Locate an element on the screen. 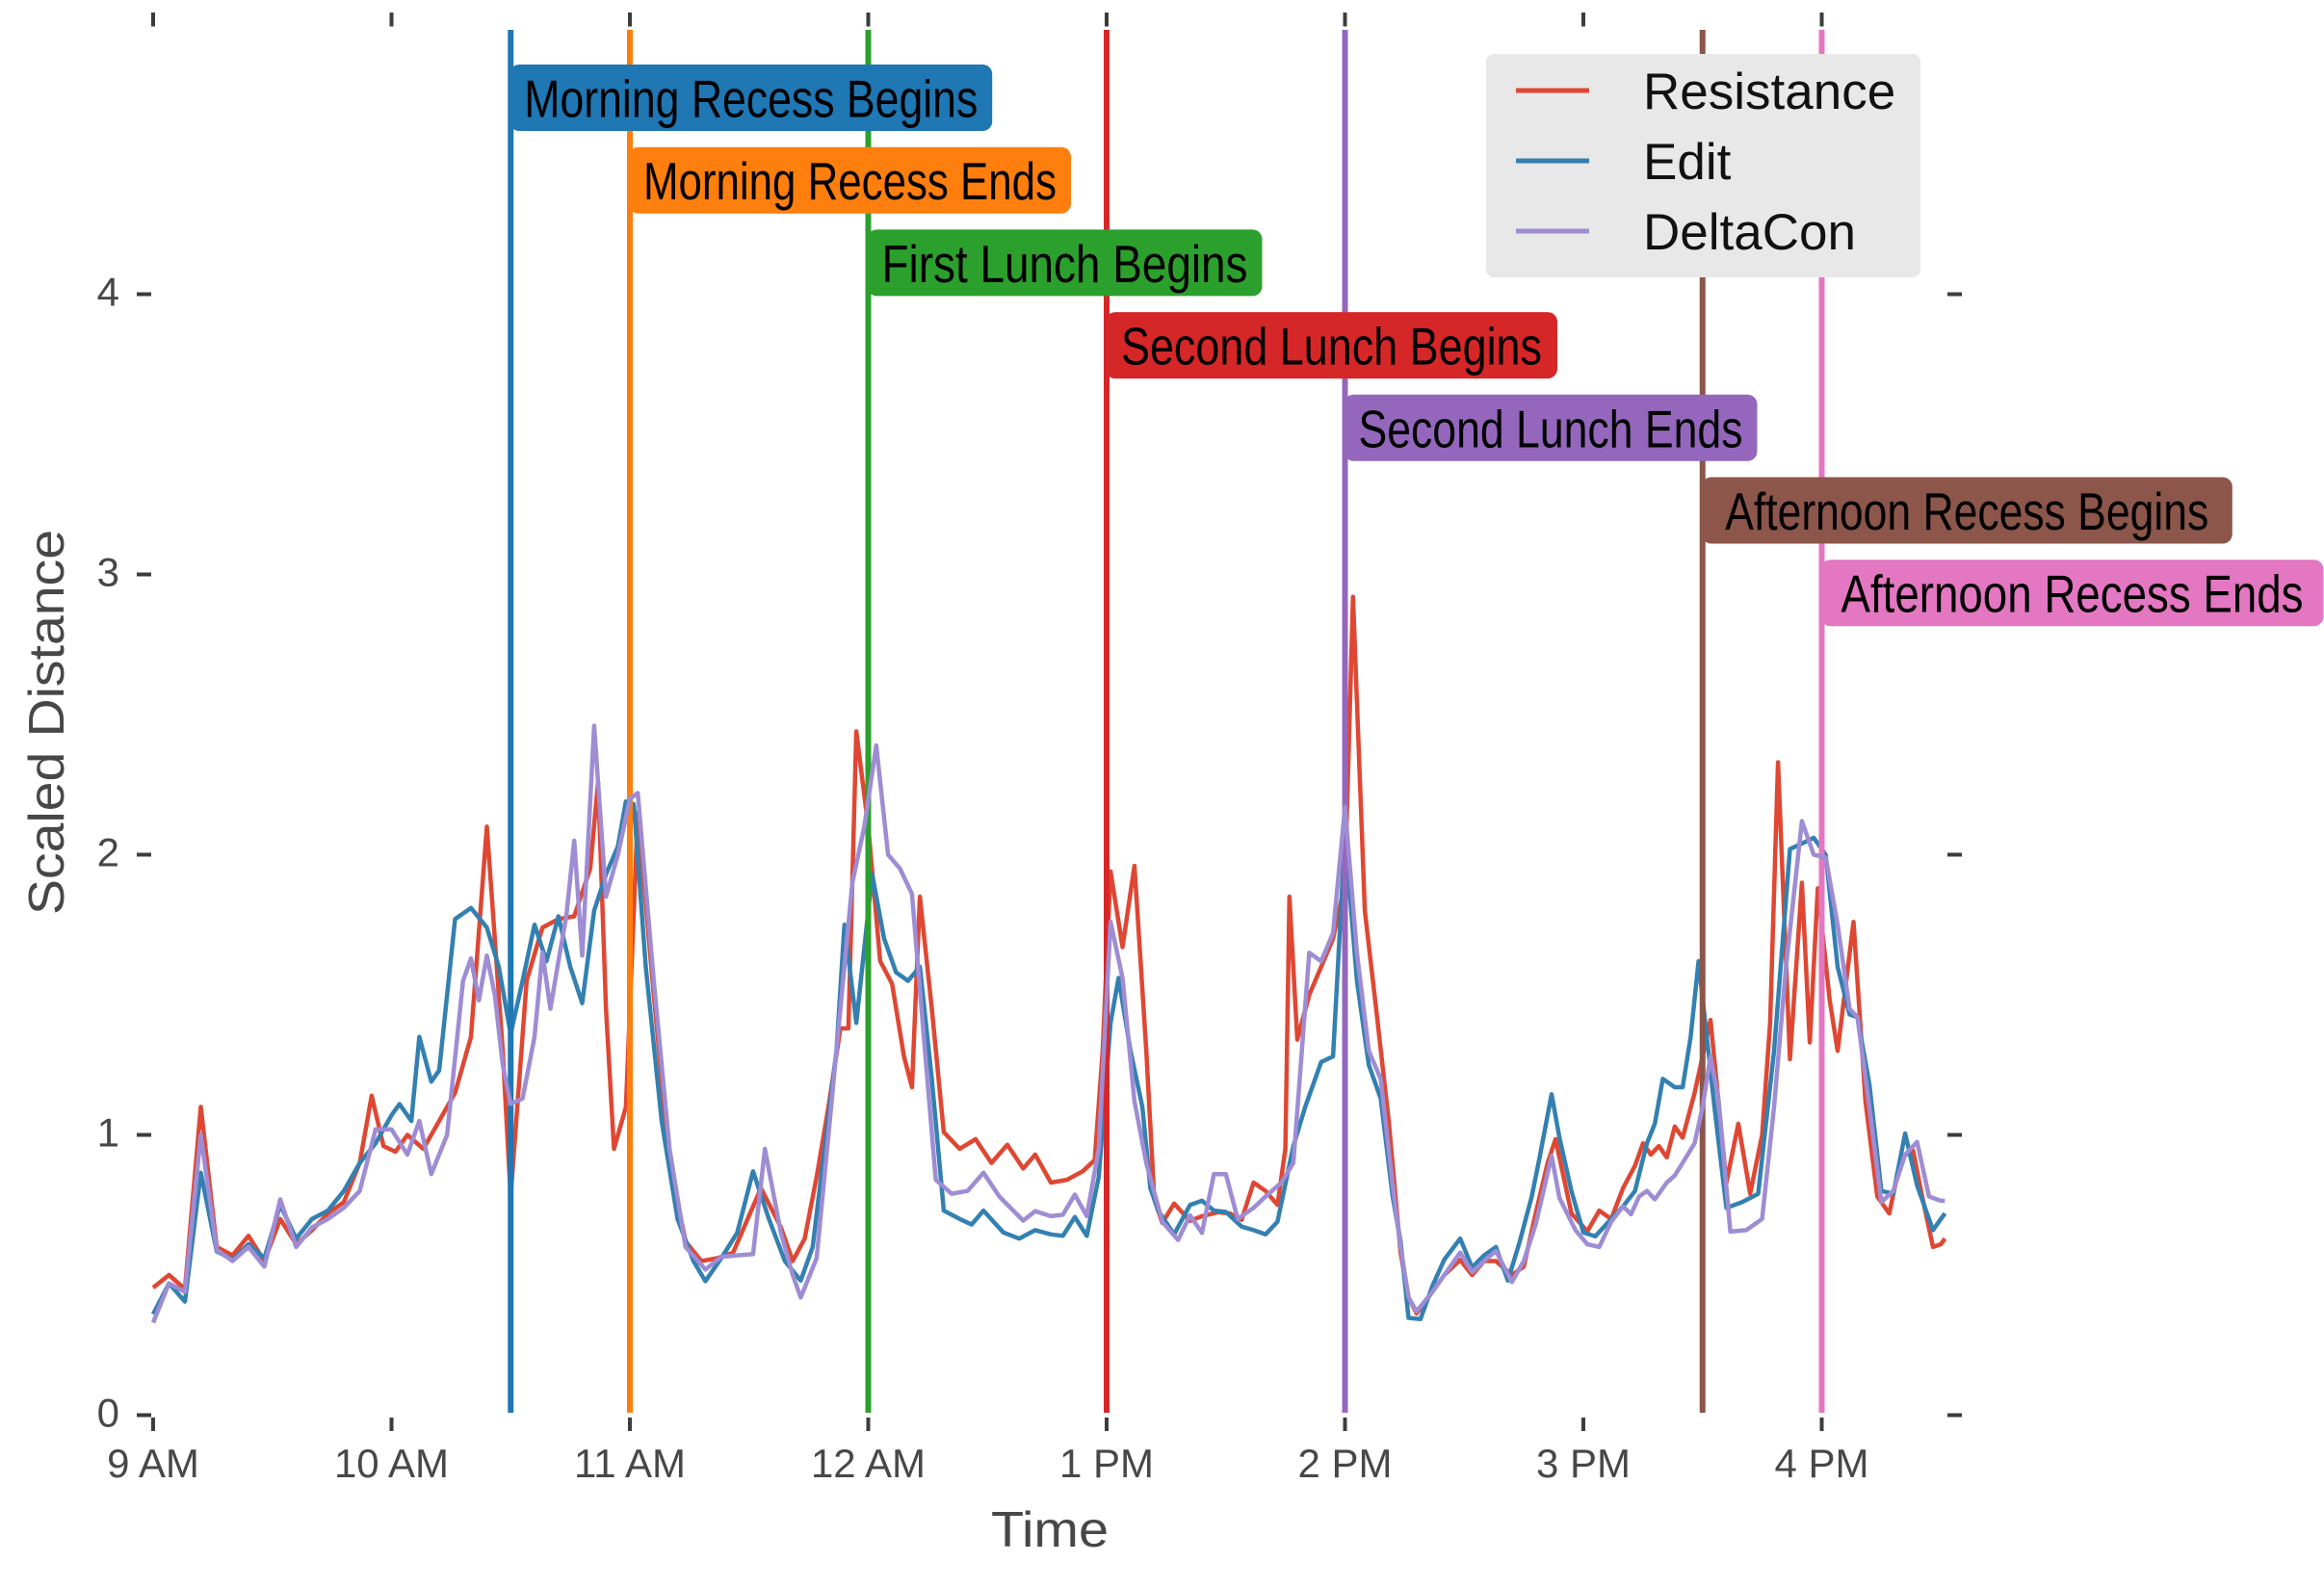 This screenshot has width=2324, height=1588. svg-text: Edit is located at coordinates (1687, 162).